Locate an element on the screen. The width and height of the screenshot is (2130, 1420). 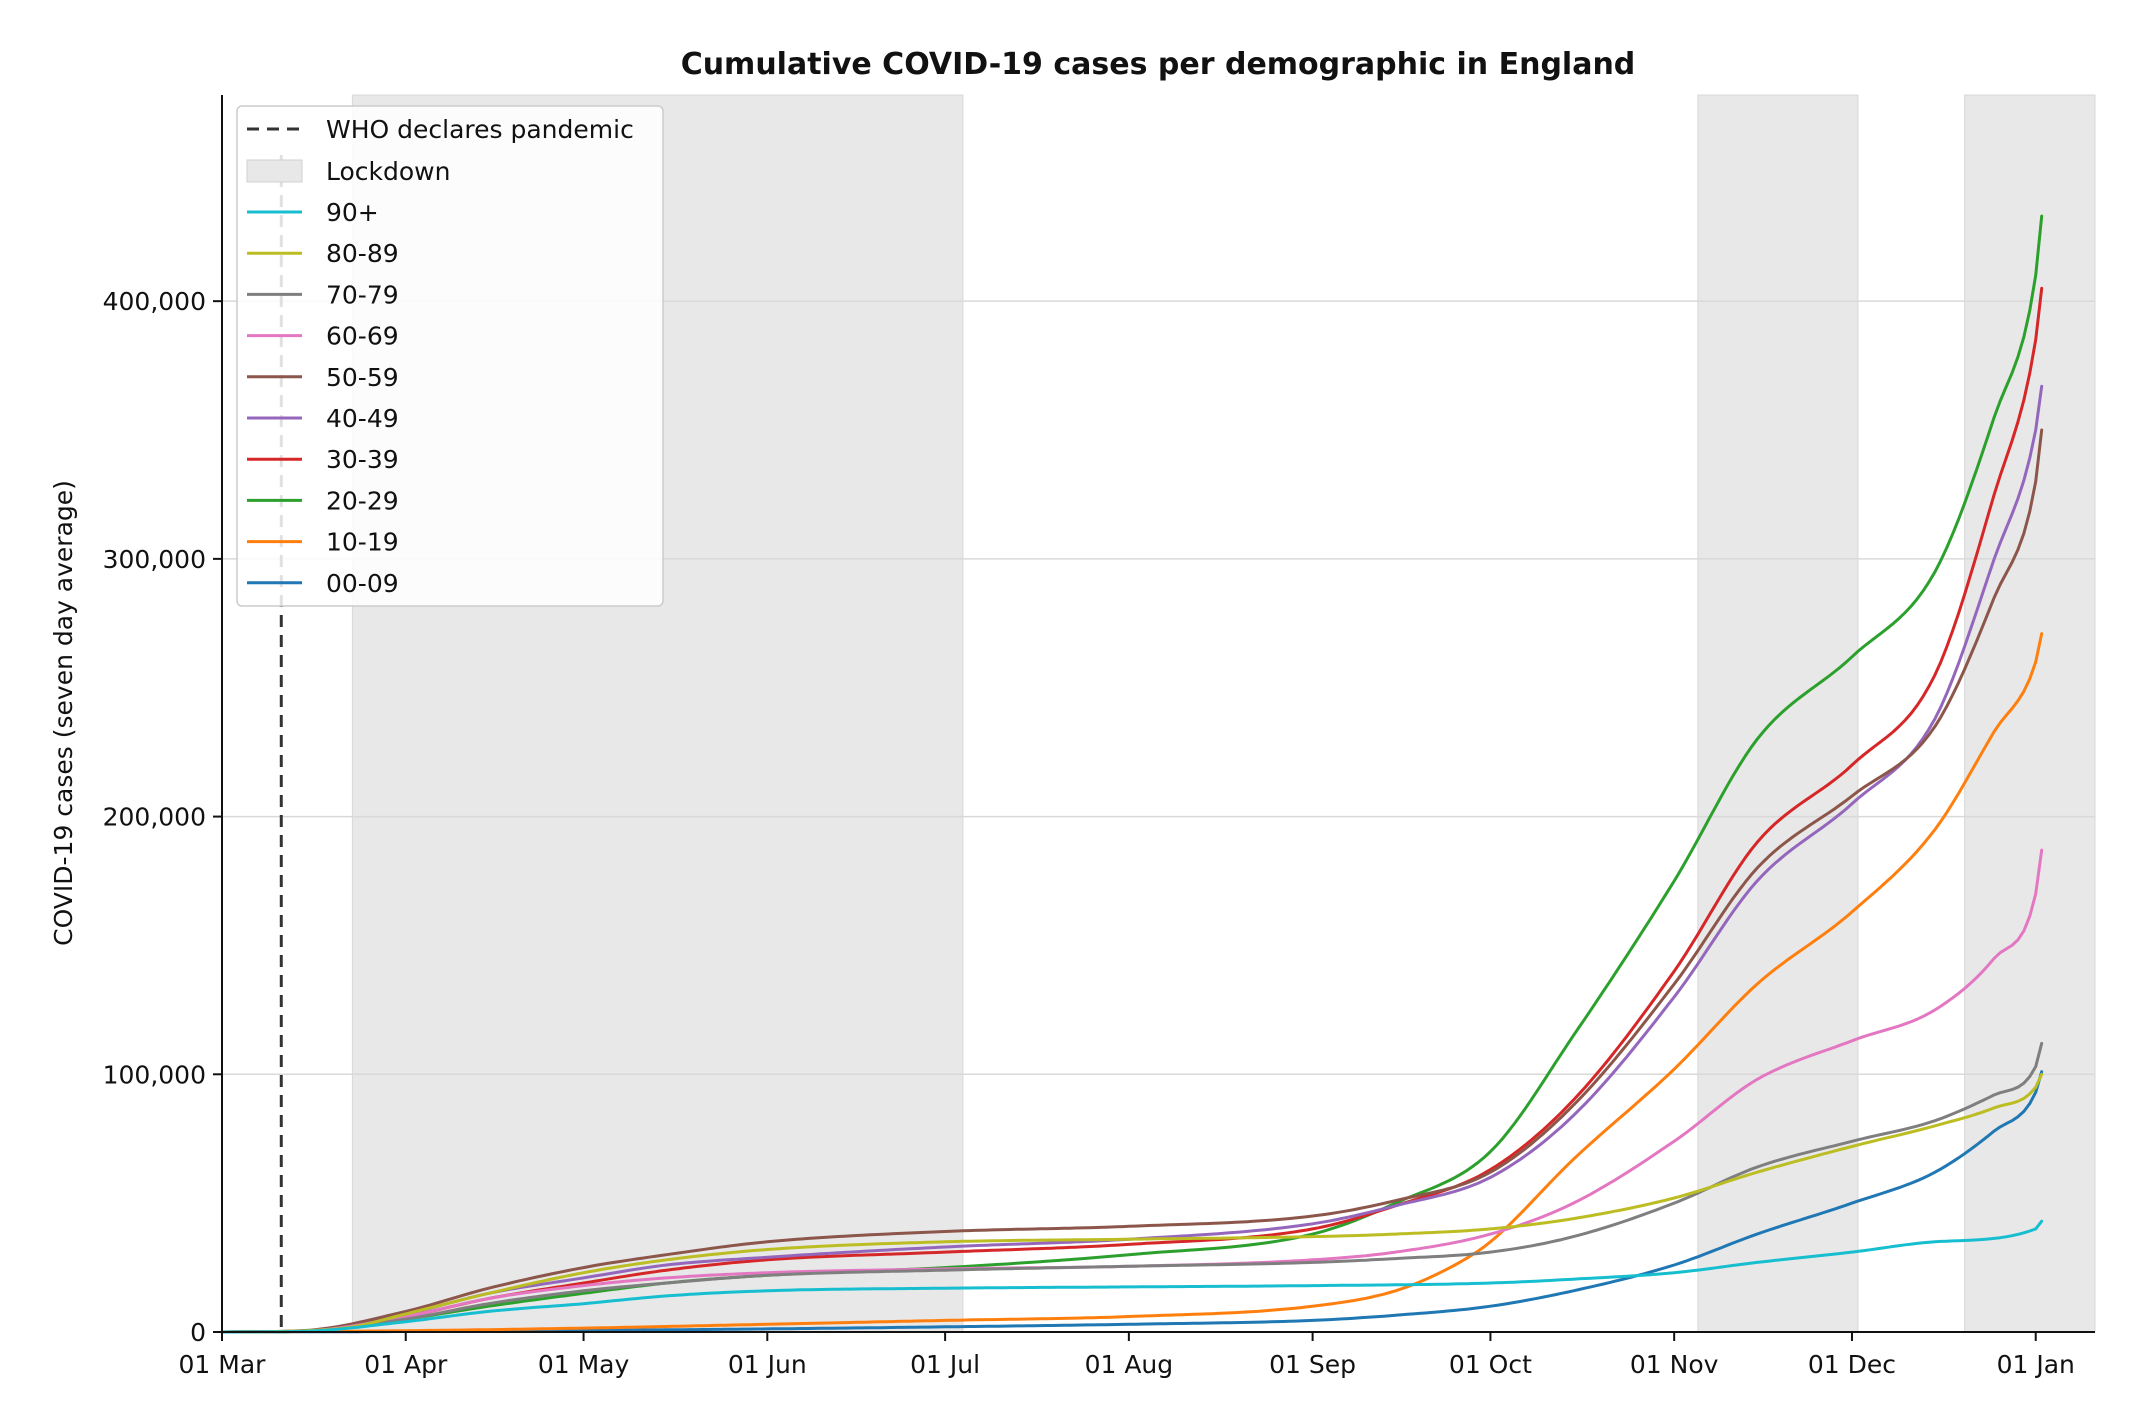
legend-lockdown-swatch is located at coordinates (274, 171).